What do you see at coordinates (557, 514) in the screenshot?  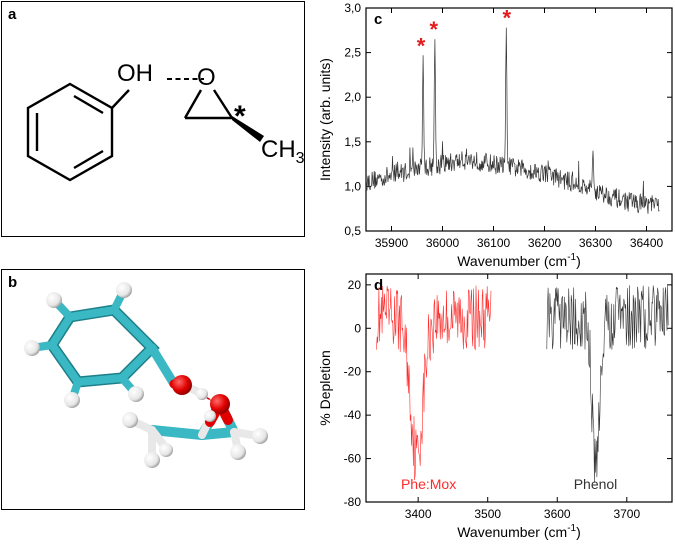 I see `chart-d-xtick-label: 3600` at bounding box center [557, 514].